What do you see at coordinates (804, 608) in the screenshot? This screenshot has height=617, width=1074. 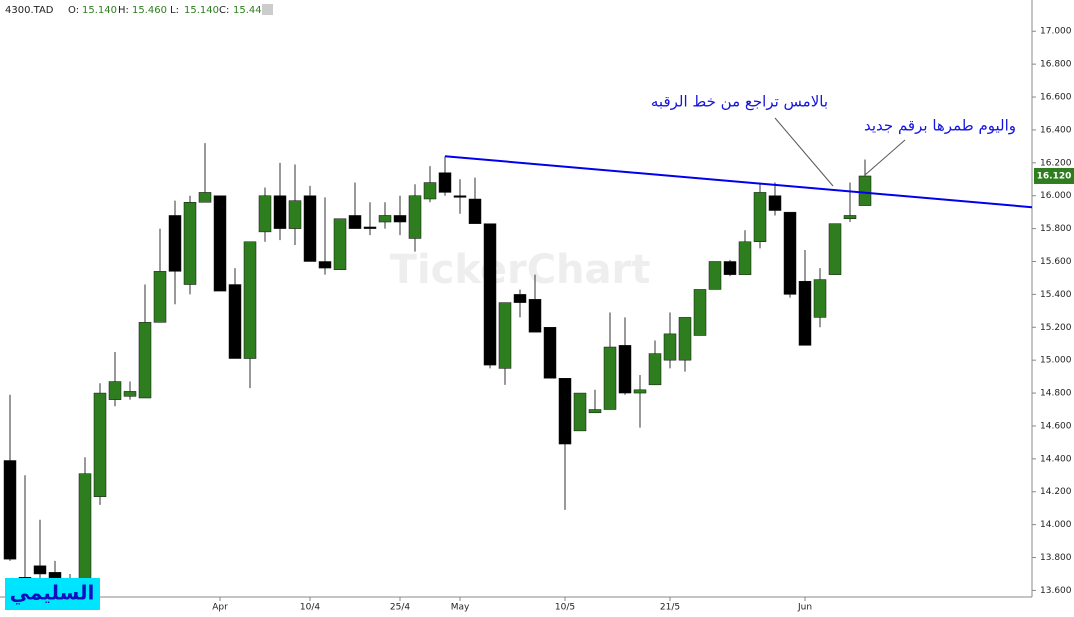 I see `x-tick-label: Jun` at bounding box center [804, 608].